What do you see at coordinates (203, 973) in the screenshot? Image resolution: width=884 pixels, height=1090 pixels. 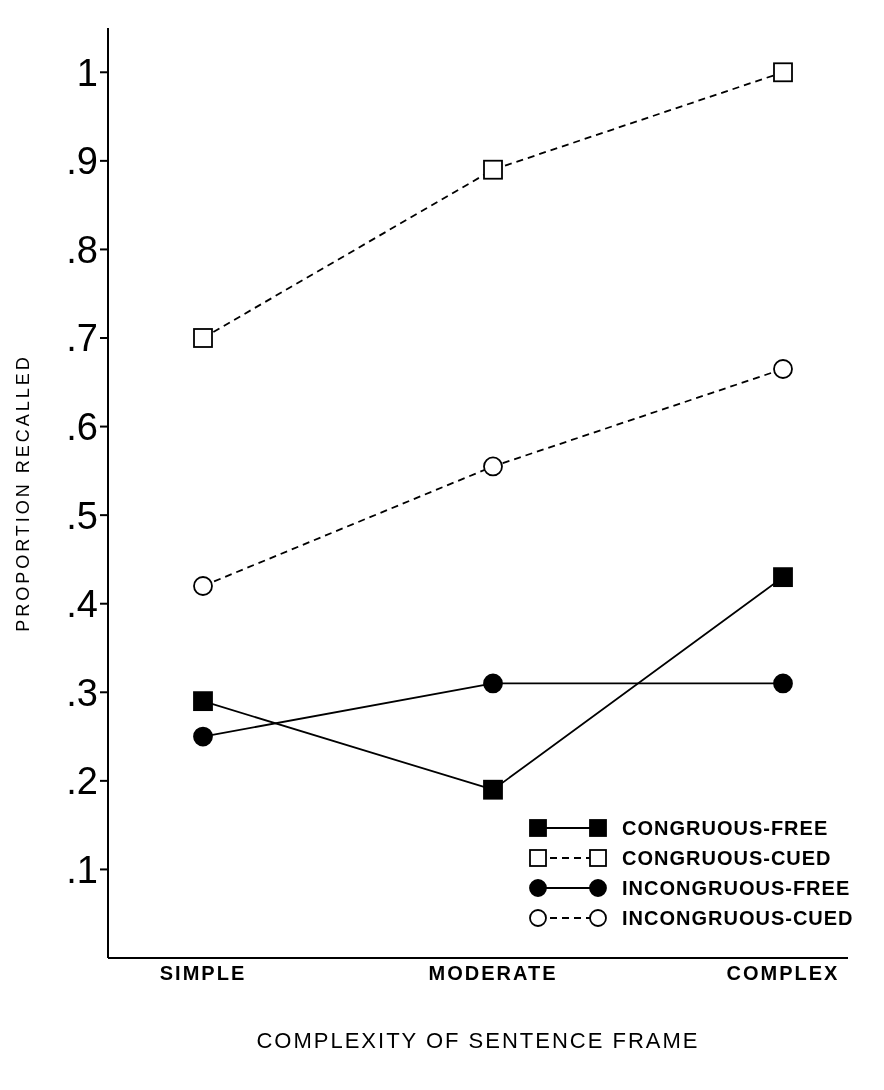 I see `x-tick-label: SIMPLE` at bounding box center [203, 973].